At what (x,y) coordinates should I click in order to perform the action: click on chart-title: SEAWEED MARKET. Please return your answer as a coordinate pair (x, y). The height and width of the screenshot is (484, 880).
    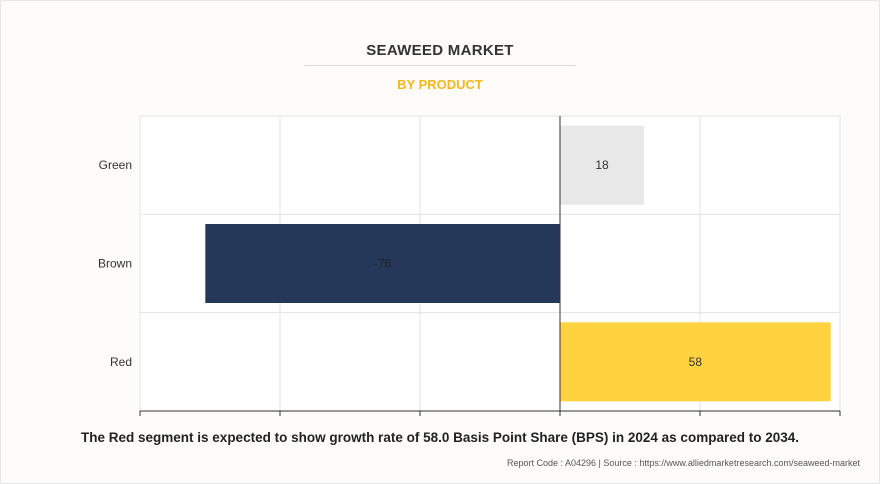
    Looking at the image, I should click on (440, 50).